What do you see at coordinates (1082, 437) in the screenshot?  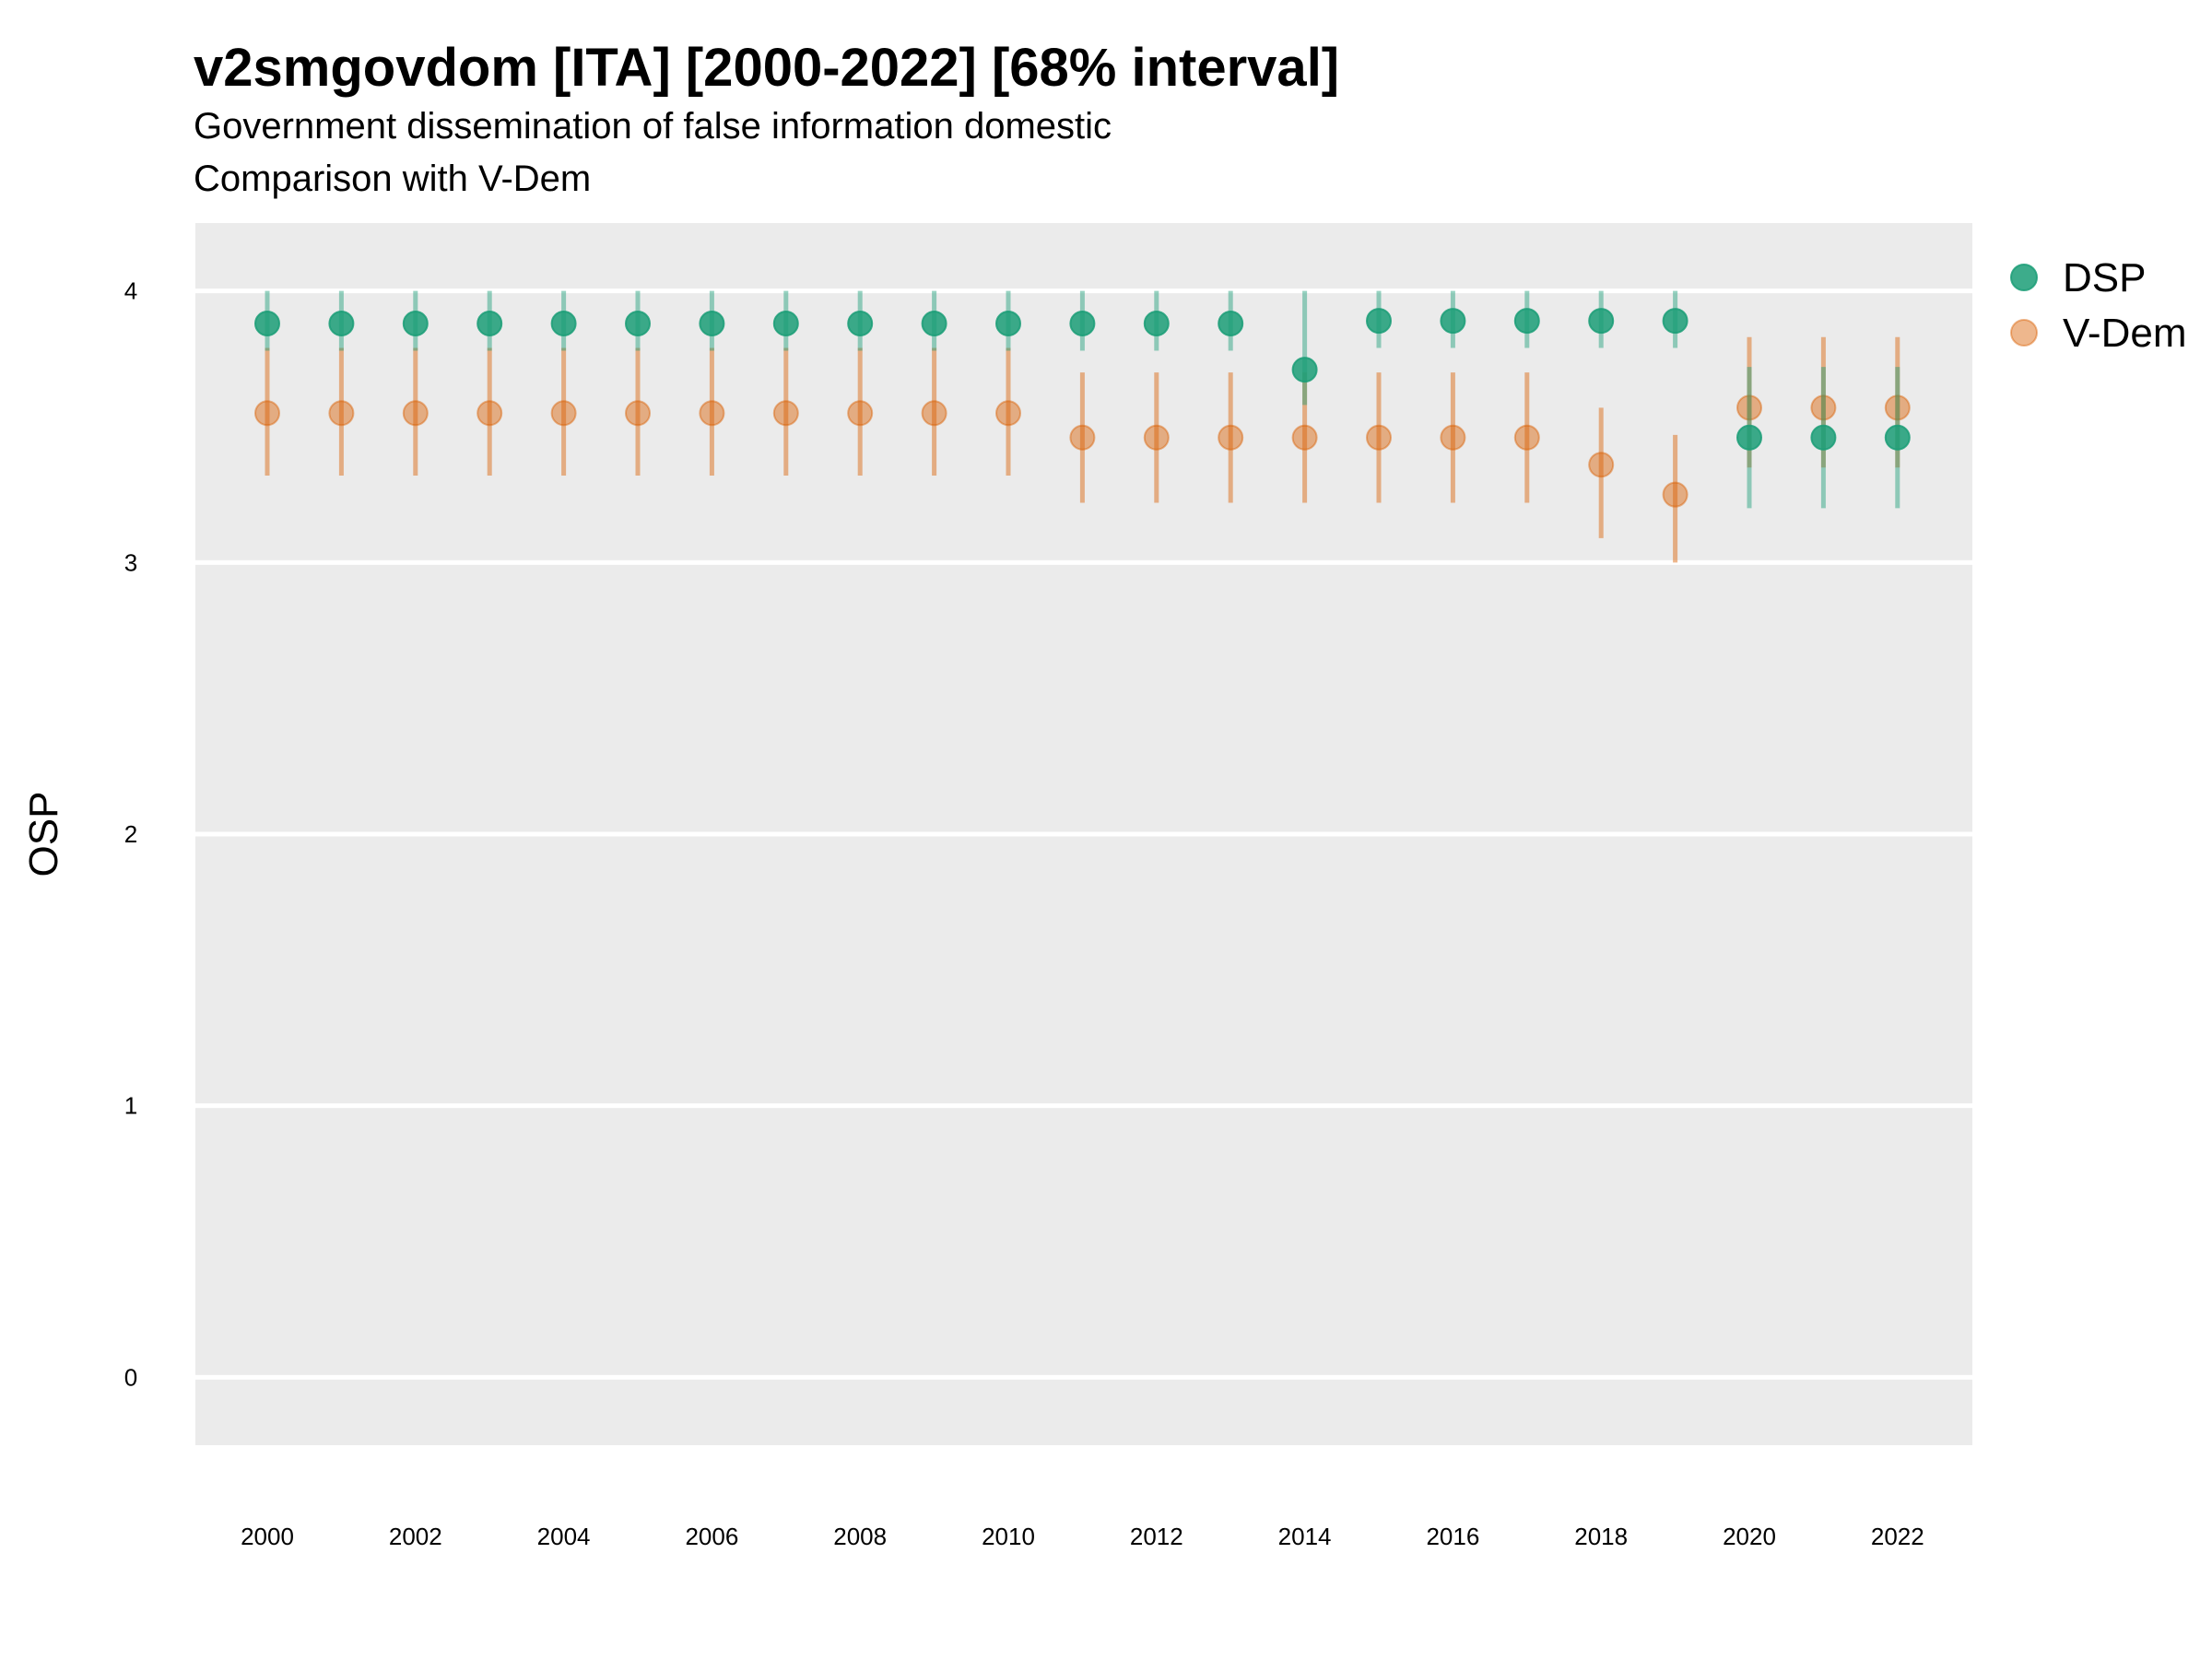 I see `data-point-v-dem-2011` at bounding box center [1082, 437].